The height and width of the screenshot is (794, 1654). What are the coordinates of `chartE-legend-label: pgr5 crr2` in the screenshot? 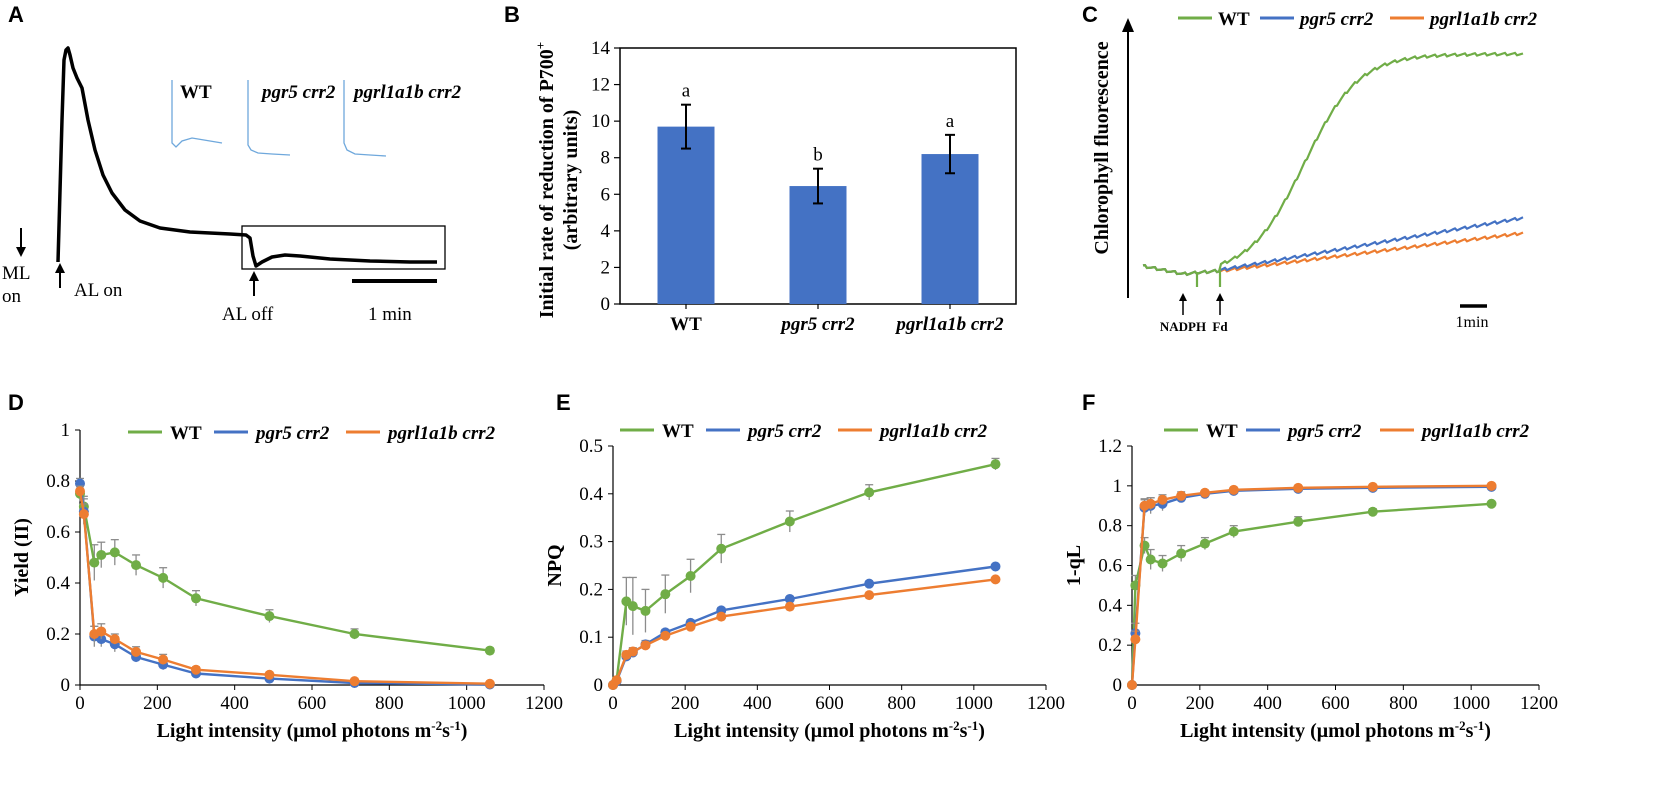 It's located at (784, 431).